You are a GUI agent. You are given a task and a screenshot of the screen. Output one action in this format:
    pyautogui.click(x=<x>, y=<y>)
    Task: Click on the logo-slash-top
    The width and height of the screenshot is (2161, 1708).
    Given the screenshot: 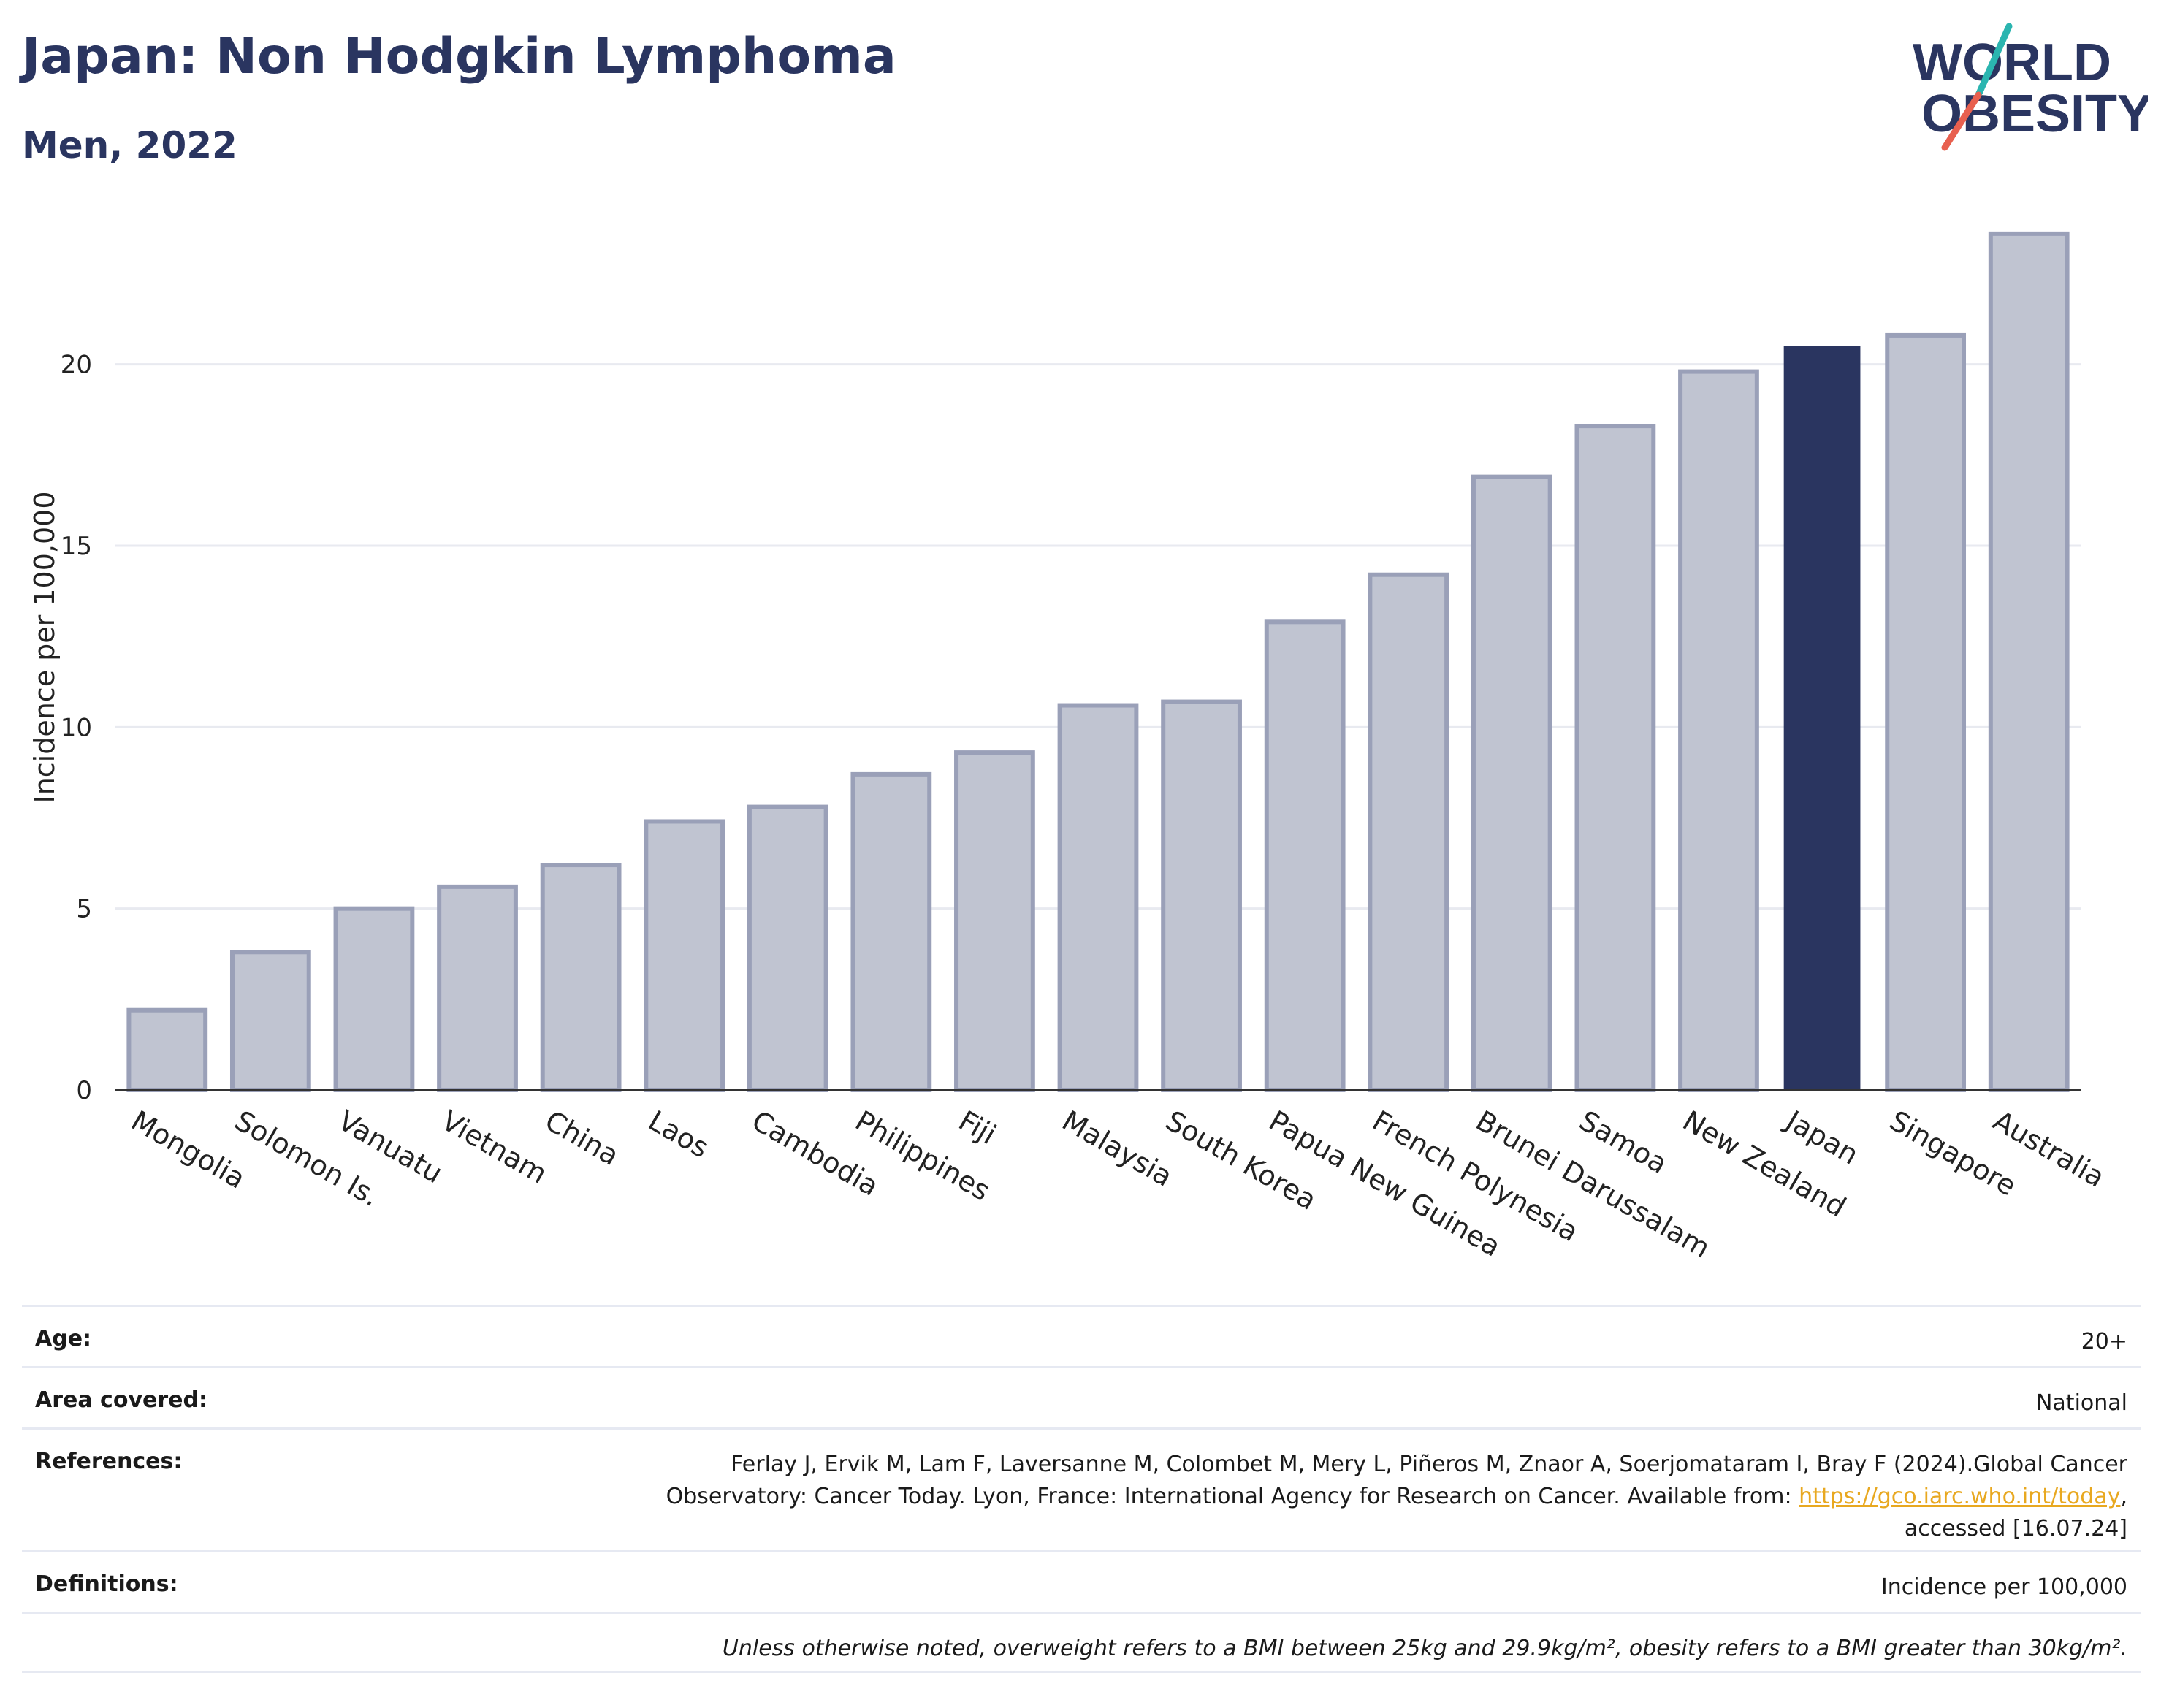 What is the action you would take?
    pyautogui.click(x=1994, y=61)
    